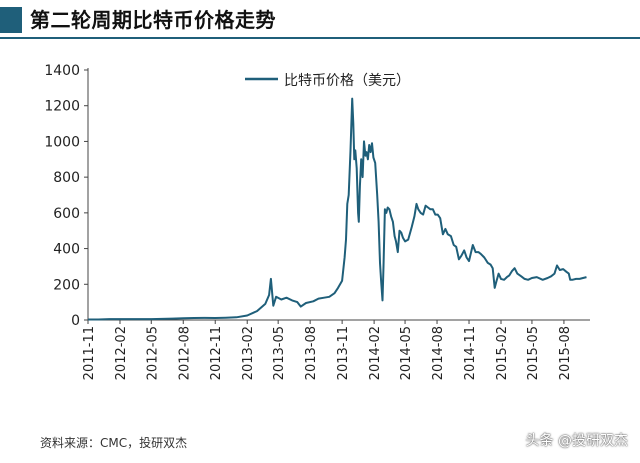  I want to click on title-underline, so click(320, 38).